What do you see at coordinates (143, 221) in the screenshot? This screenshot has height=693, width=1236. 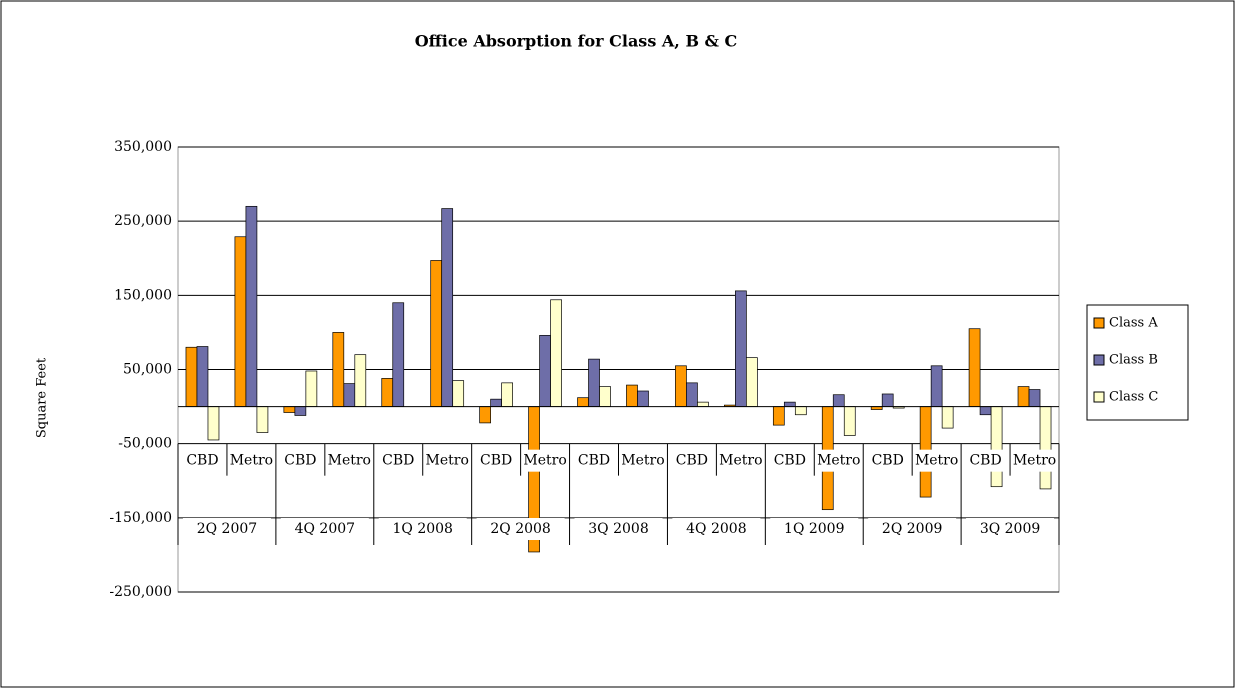 I see `y-tick-label: 250,000` at bounding box center [143, 221].